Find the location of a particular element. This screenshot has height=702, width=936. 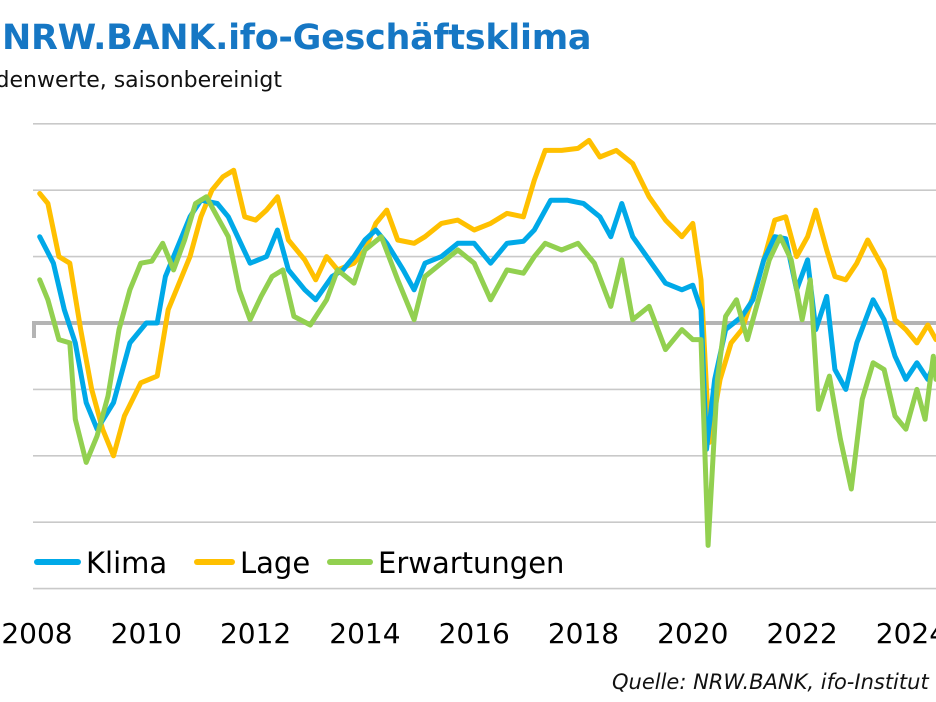

x-tick-label: 2022 is located at coordinates (801, 633).